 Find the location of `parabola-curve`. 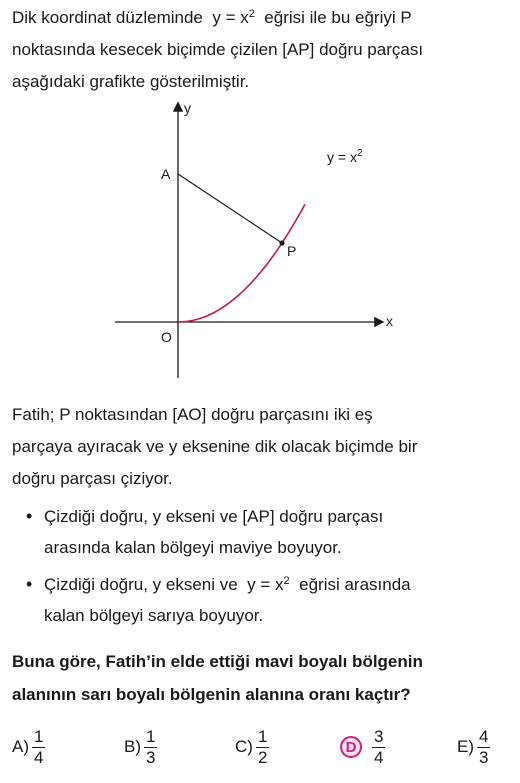

parabola-curve is located at coordinates (241, 263).